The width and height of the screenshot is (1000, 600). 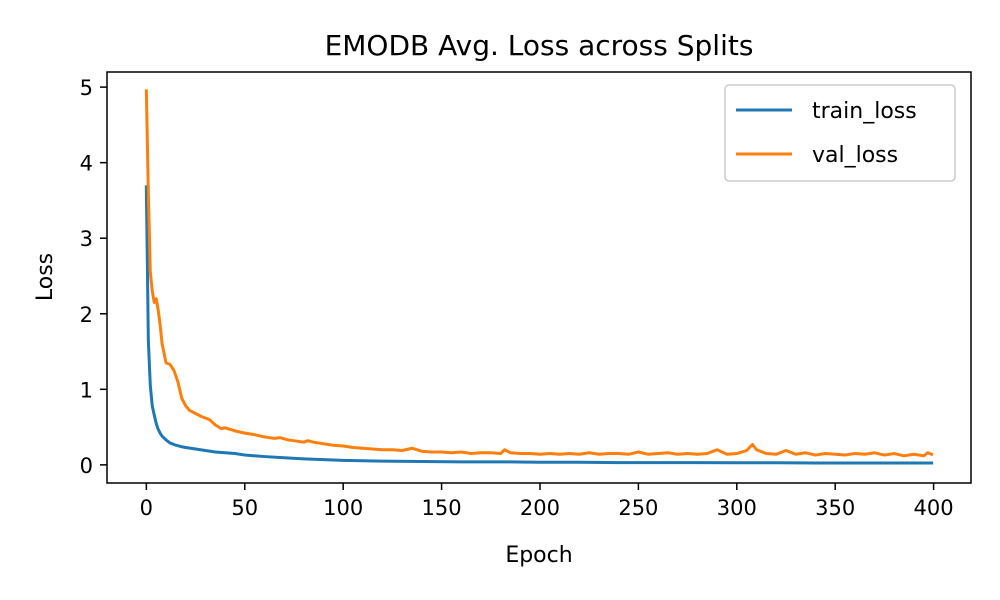 I want to click on y-tick-label: 2, so click(x=86, y=315).